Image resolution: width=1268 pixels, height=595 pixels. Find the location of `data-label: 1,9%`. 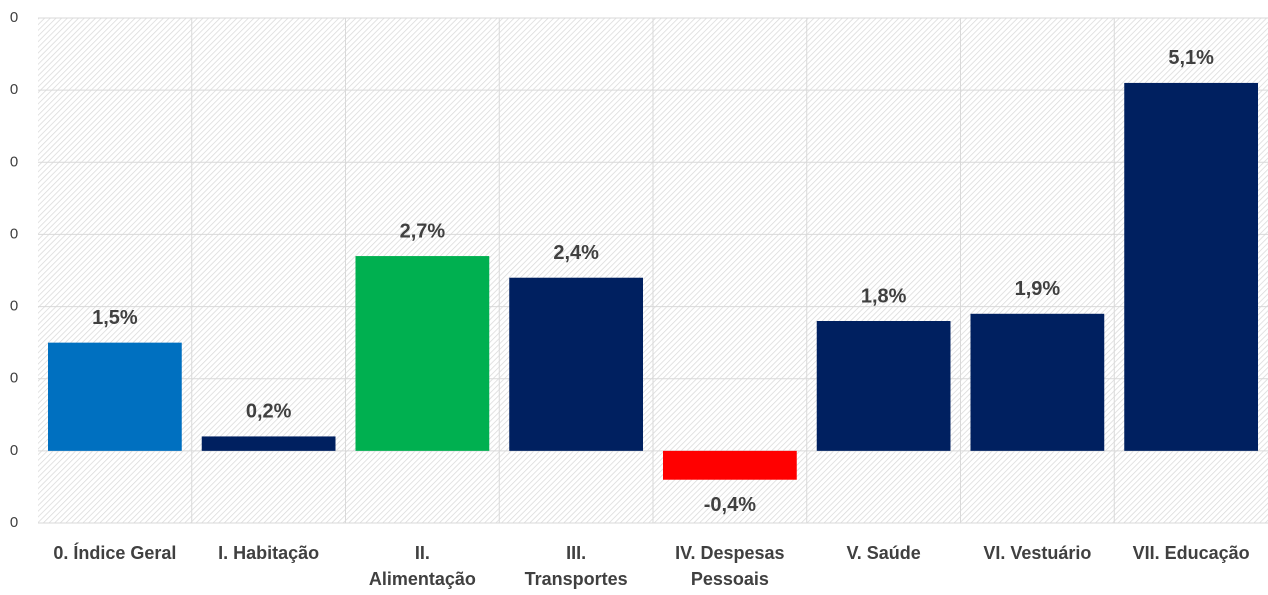

data-label: 1,9% is located at coordinates (1038, 289).